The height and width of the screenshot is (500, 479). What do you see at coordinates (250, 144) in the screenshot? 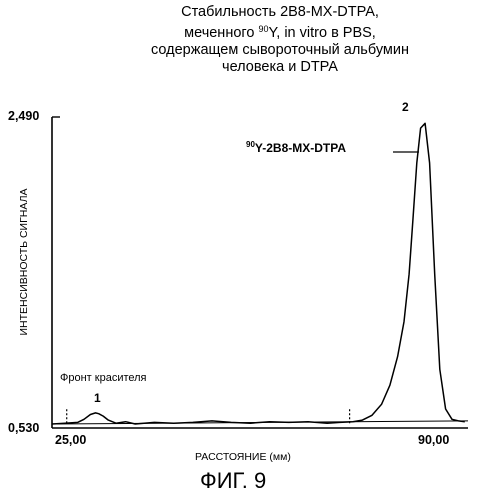
I see `peak-2-name-superscript: 90` at bounding box center [250, 144].